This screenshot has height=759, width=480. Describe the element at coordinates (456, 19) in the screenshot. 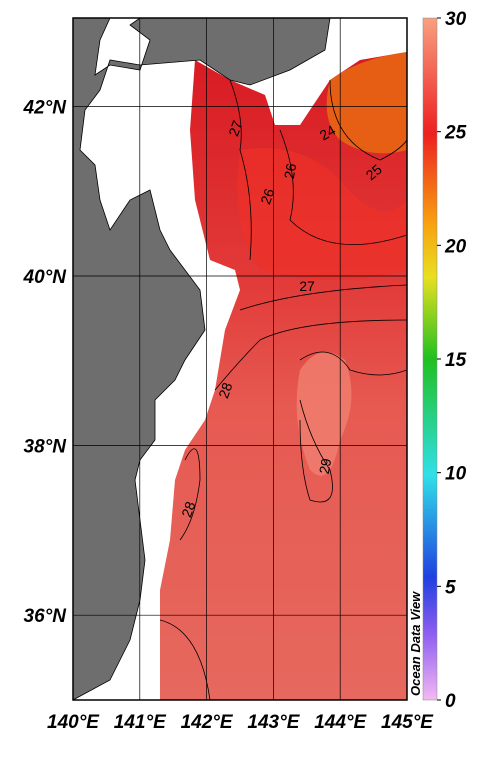

I see `colorbar-label: 30` at that location.